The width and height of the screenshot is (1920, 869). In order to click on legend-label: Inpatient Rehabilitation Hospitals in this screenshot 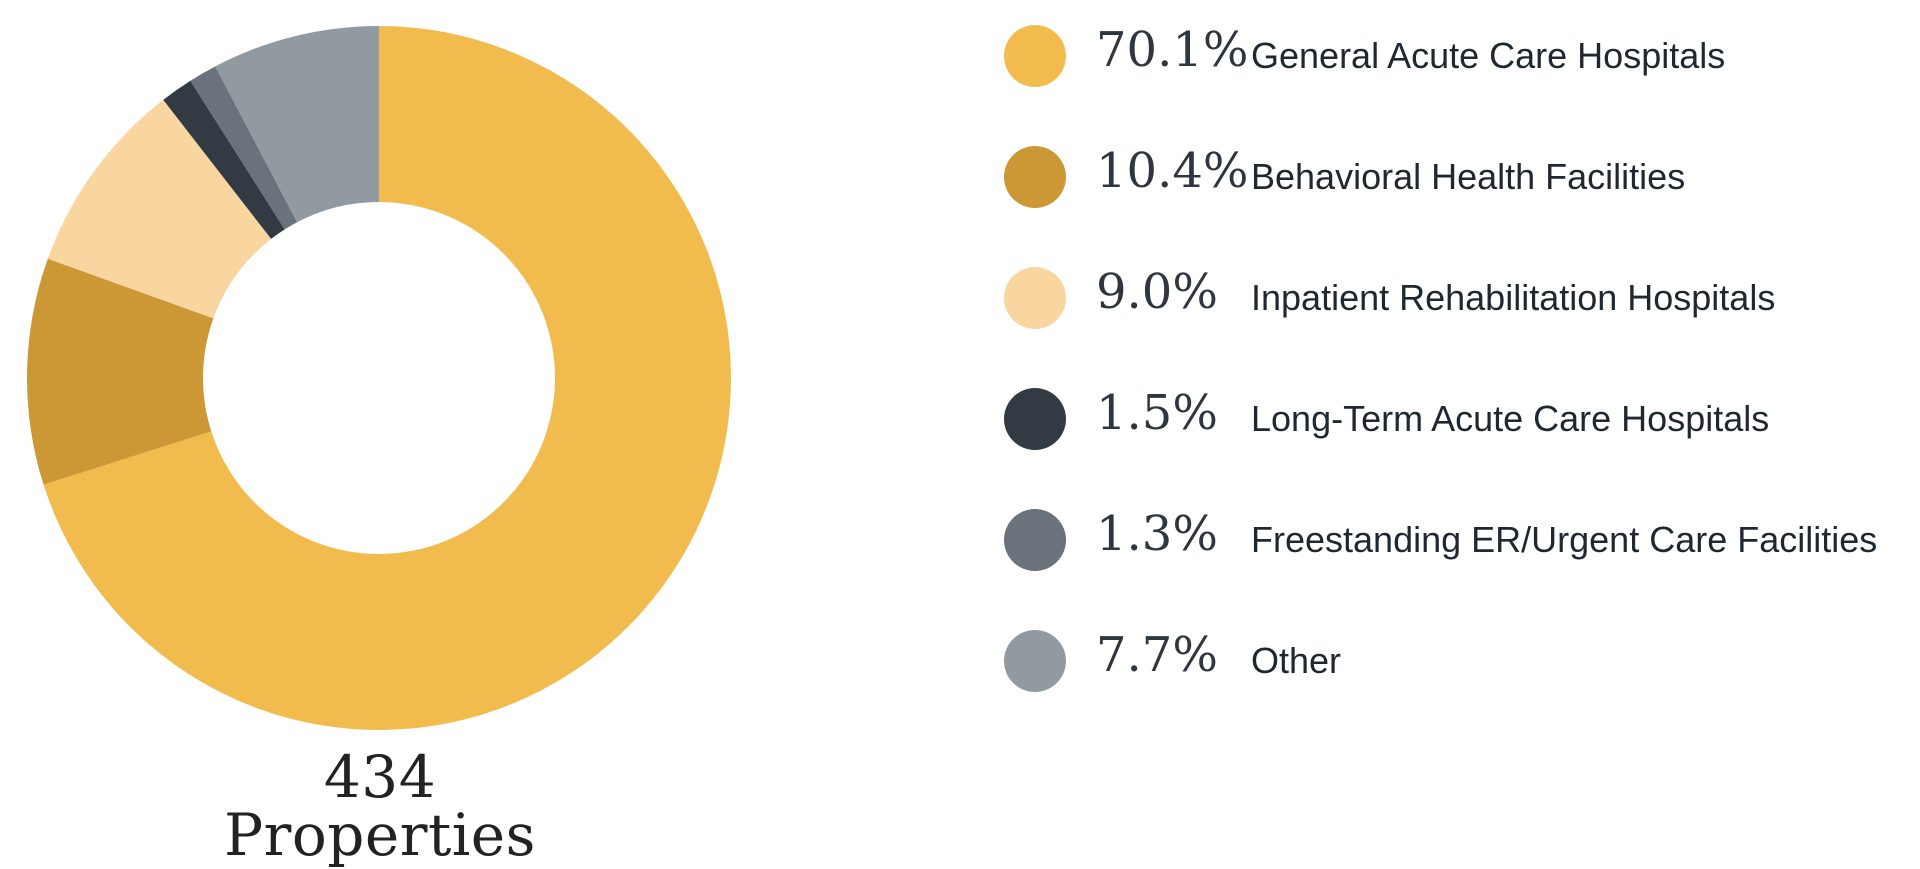, I will do `click(1513, 297)`.